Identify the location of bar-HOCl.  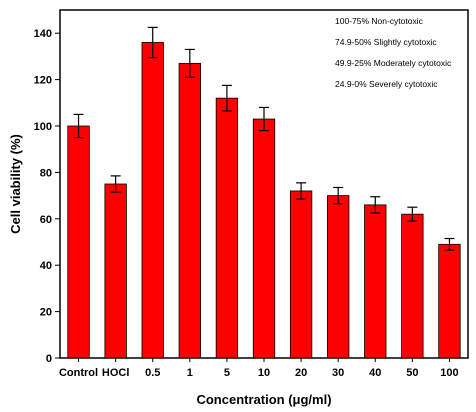
(115, 271).